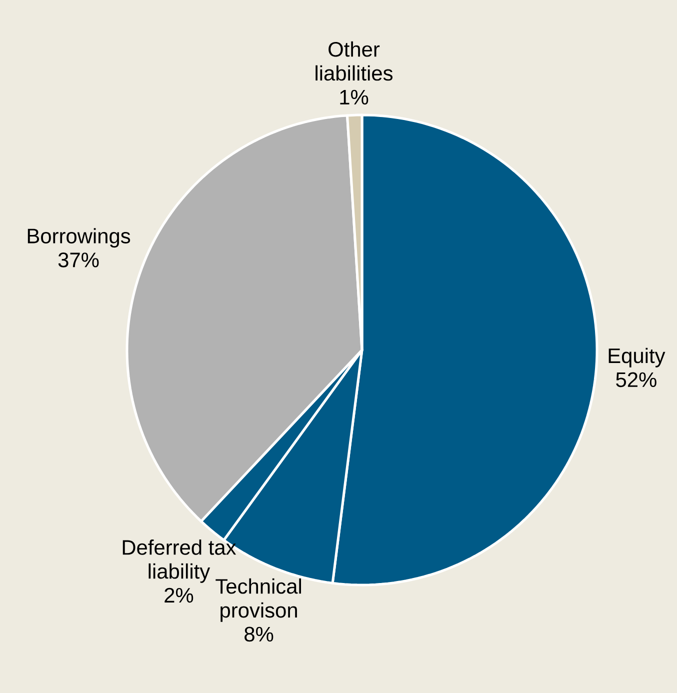 This screenshot has width=677, height=693. Describe the element at coordinates (179, 595) in the screenshot. I see `data-label: 2%` at that location.